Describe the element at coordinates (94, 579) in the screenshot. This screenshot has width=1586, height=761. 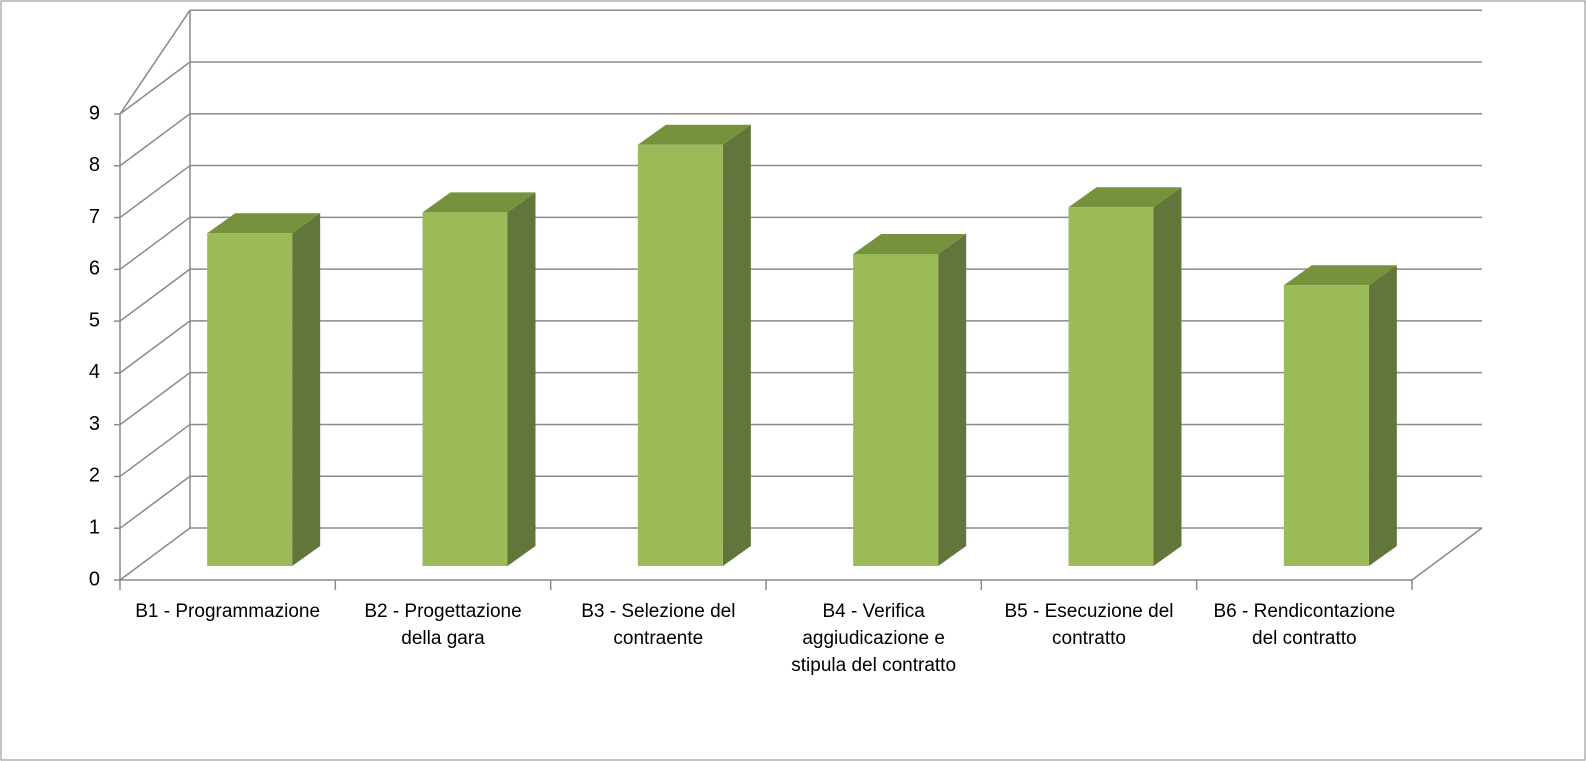
I see `y-tick-label: 0` at that location.